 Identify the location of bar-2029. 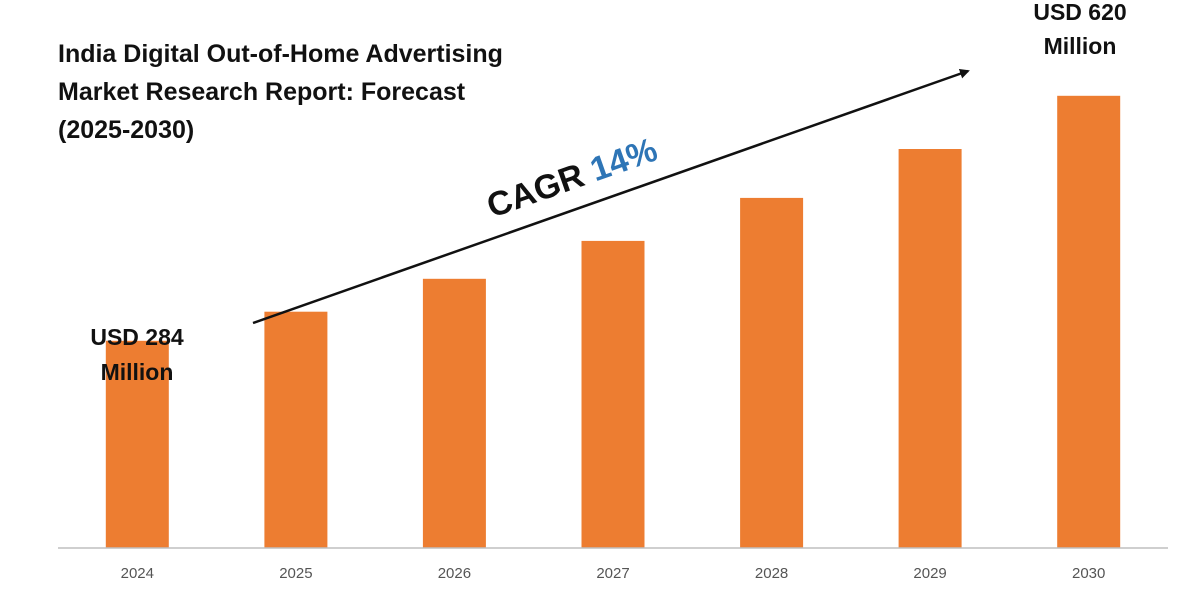
(930, 348).